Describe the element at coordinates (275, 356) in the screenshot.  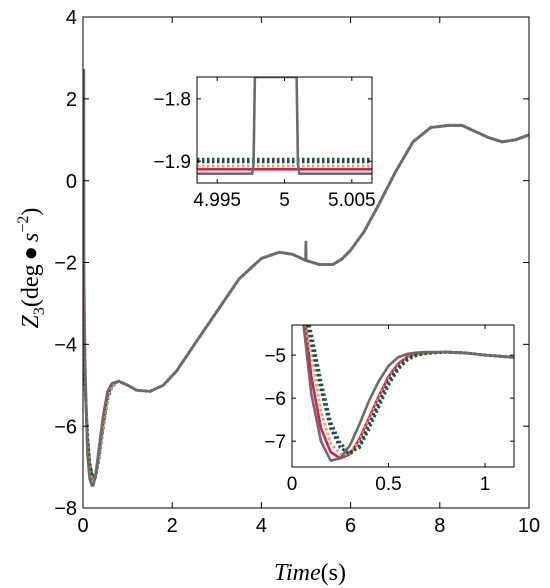
I see `inset-bottom-y-tick-label: −5` at that location.